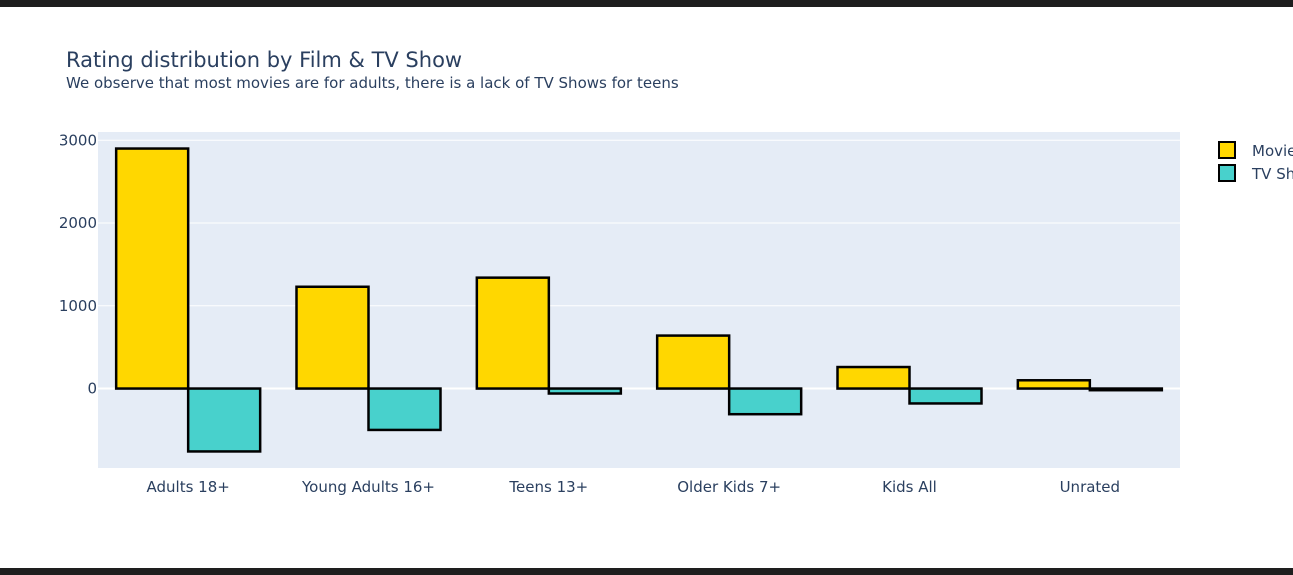 The height and width of the screenshot is (575, 1293). Describe the element at coordinates (78, 140) in the screenshot. I see `y-tick-label: 3000` at that location.